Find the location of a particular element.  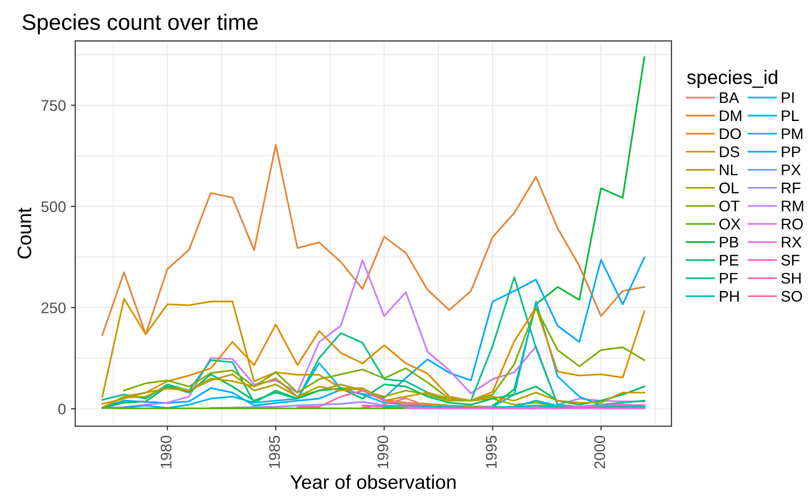

y-tick-label: 0 is located at coordinates (62, 409).